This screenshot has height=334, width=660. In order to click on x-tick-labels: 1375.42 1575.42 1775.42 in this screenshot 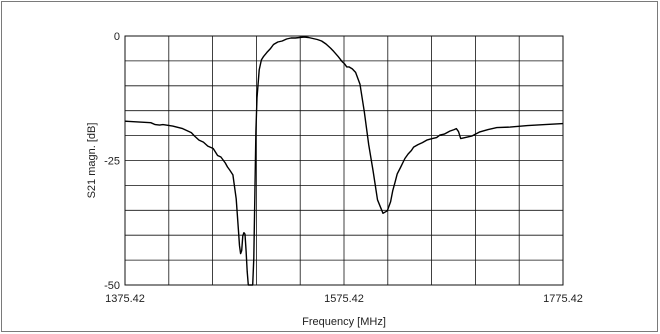, I will do `click(344, 299)`.